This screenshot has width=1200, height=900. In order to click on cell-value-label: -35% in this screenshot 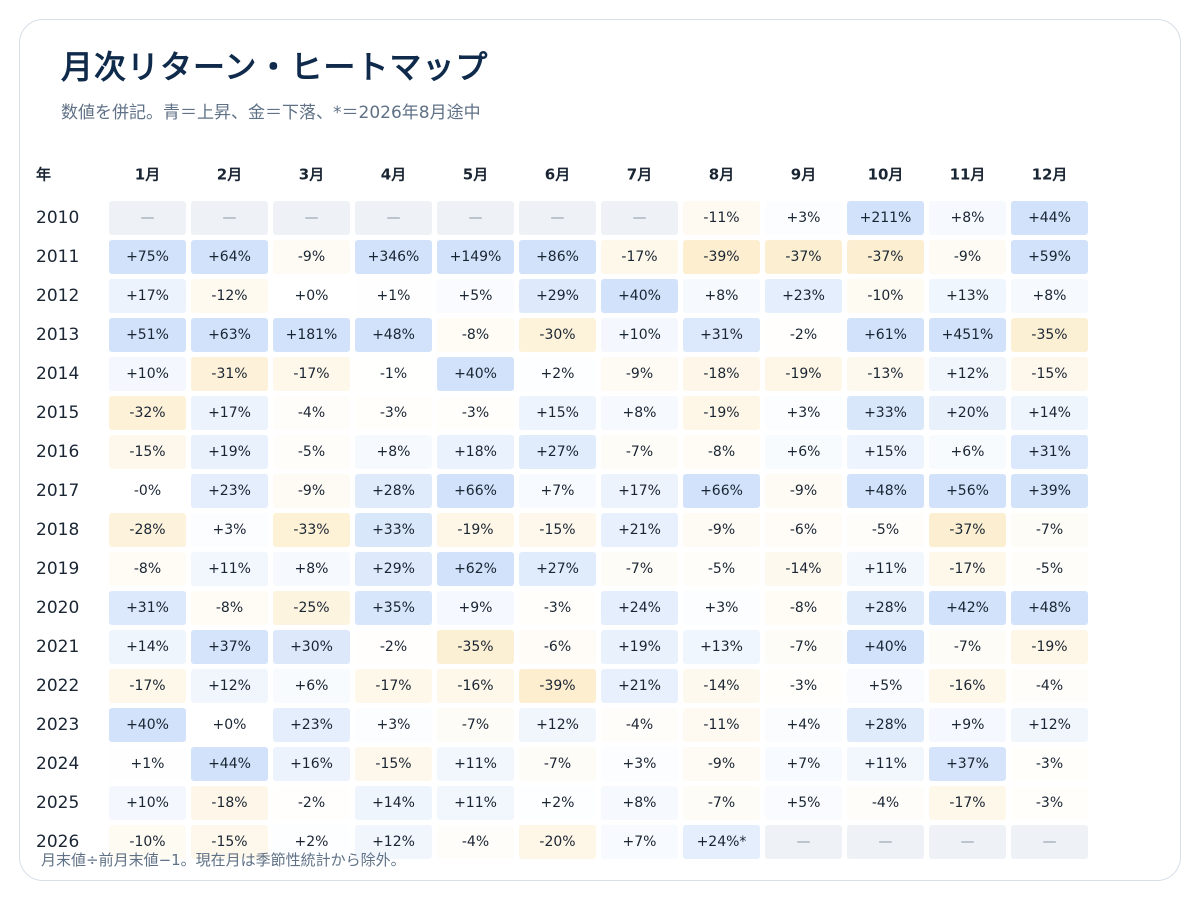, I will do `click(1049, 335)`.